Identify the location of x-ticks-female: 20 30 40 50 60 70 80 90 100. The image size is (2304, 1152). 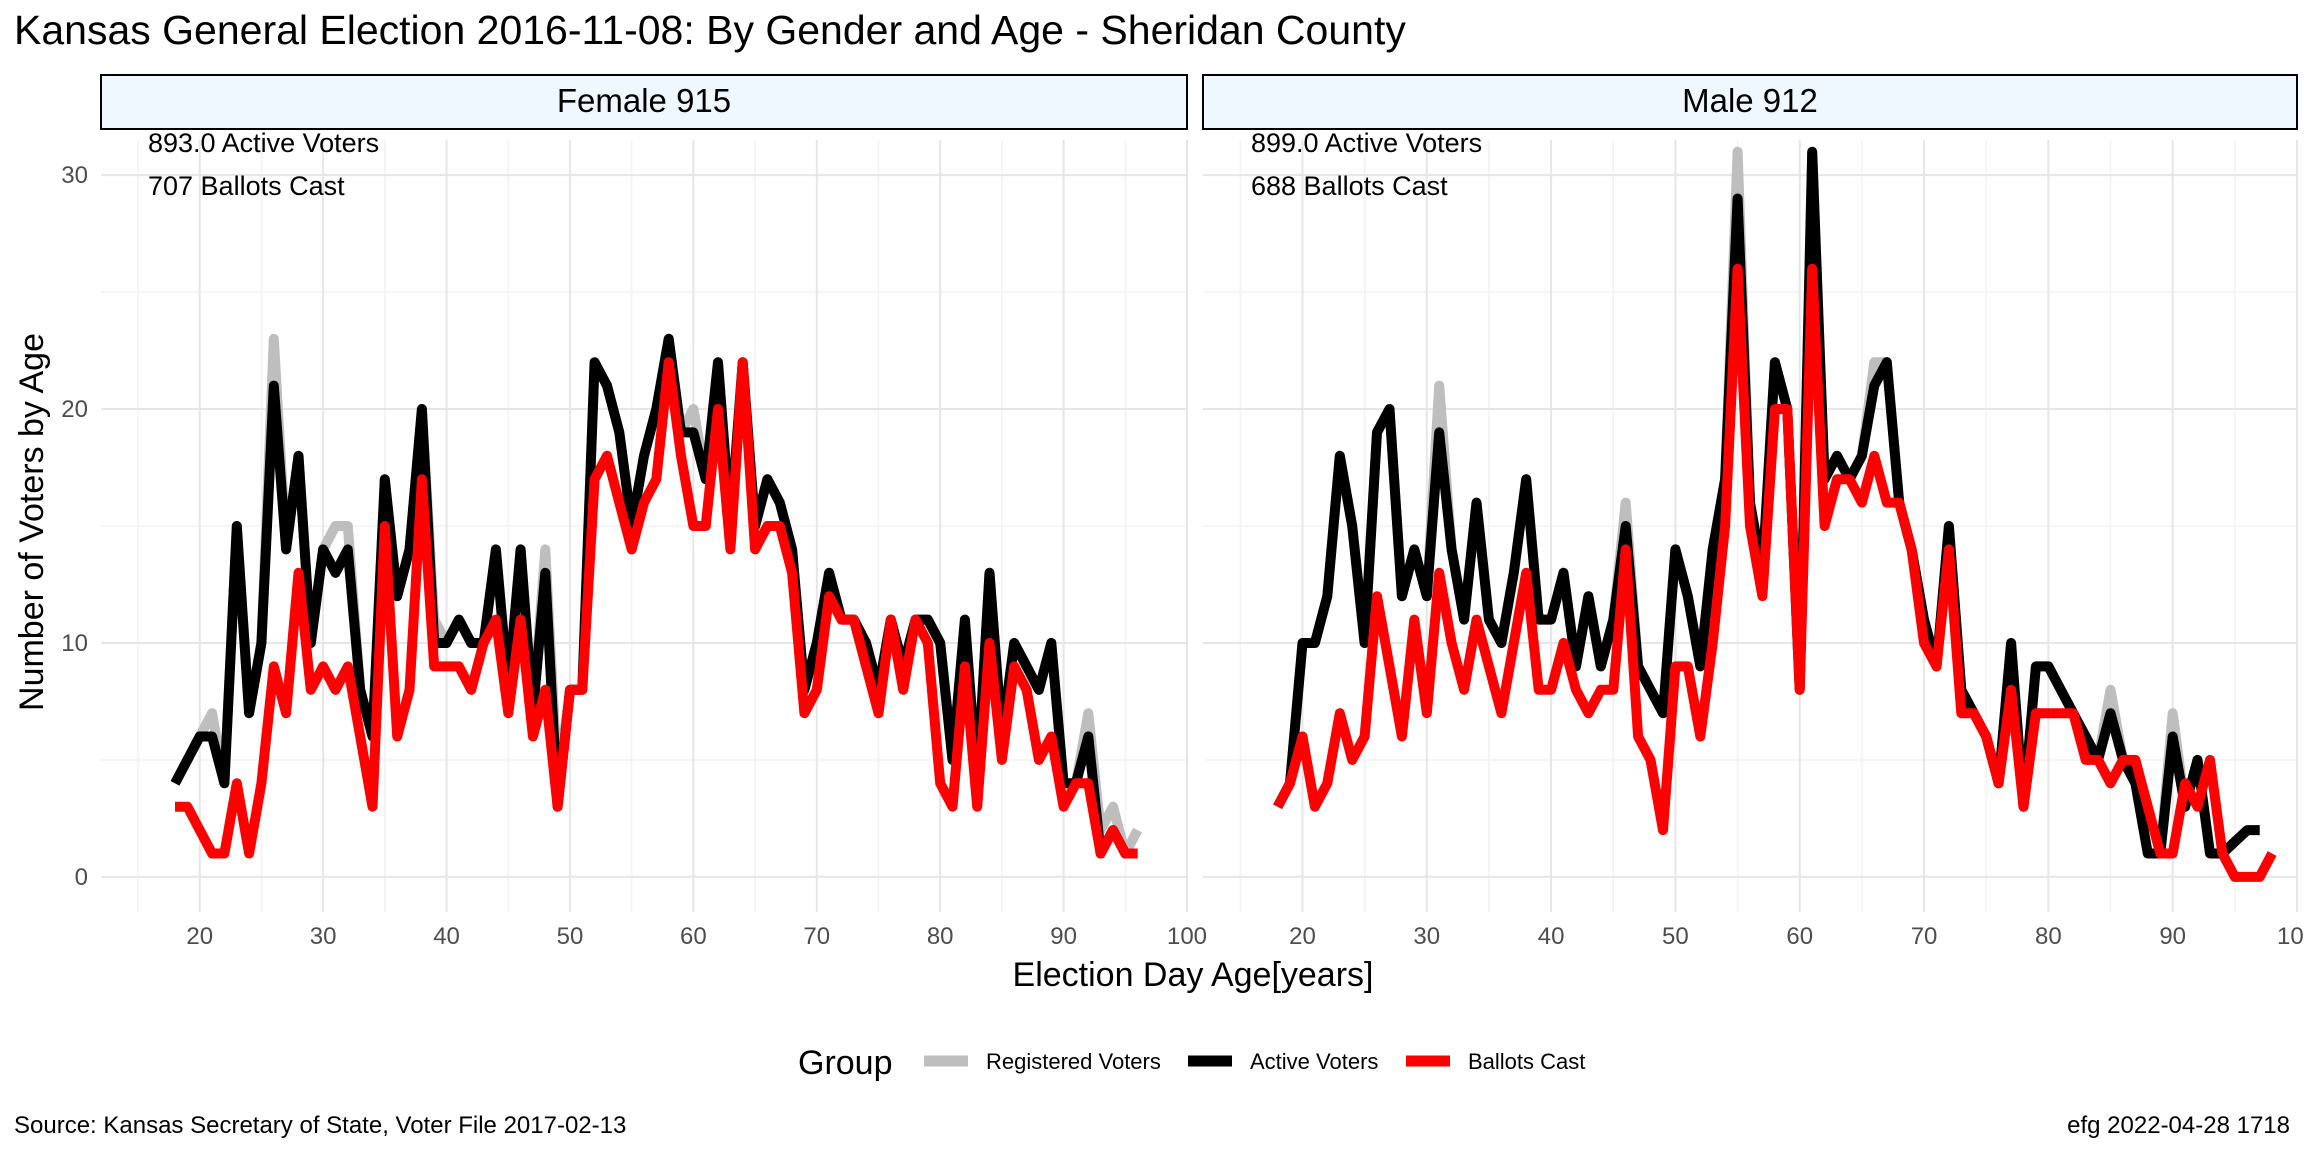
(696, 936).